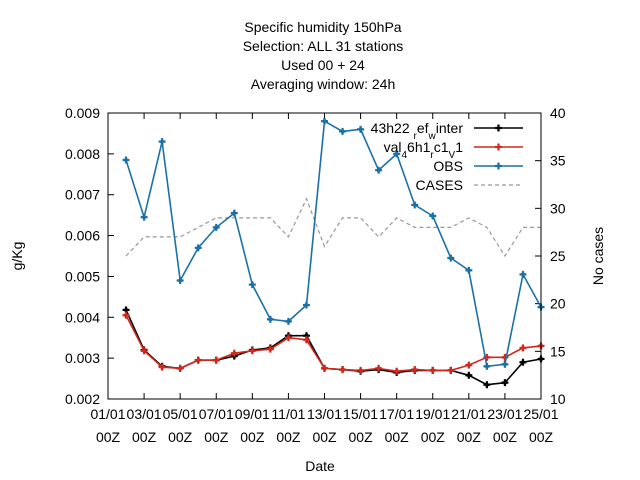  What do you see at coordinates (558, 256) in the screenshot?
I see `y2-tick-label: 25` at bounding box center [558, 256].